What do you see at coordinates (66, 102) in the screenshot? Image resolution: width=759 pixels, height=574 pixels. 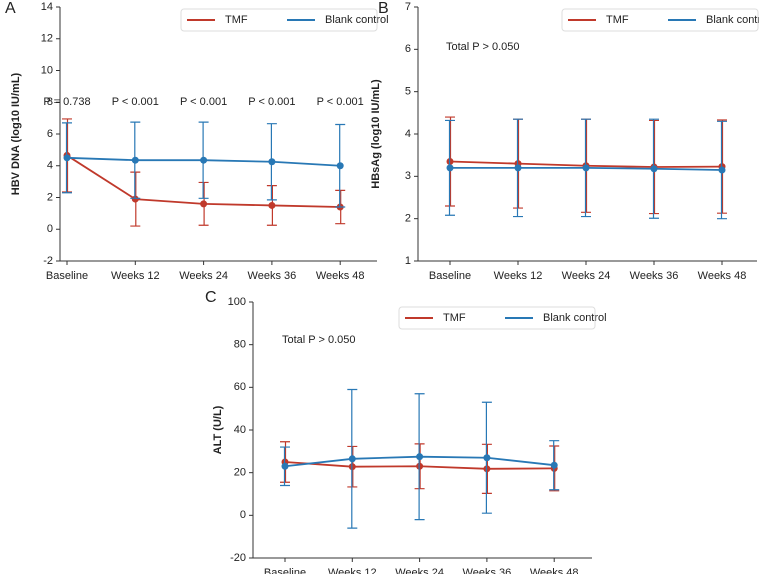 I see `p-value: P = 0.738` at bounding box center [66, 102].